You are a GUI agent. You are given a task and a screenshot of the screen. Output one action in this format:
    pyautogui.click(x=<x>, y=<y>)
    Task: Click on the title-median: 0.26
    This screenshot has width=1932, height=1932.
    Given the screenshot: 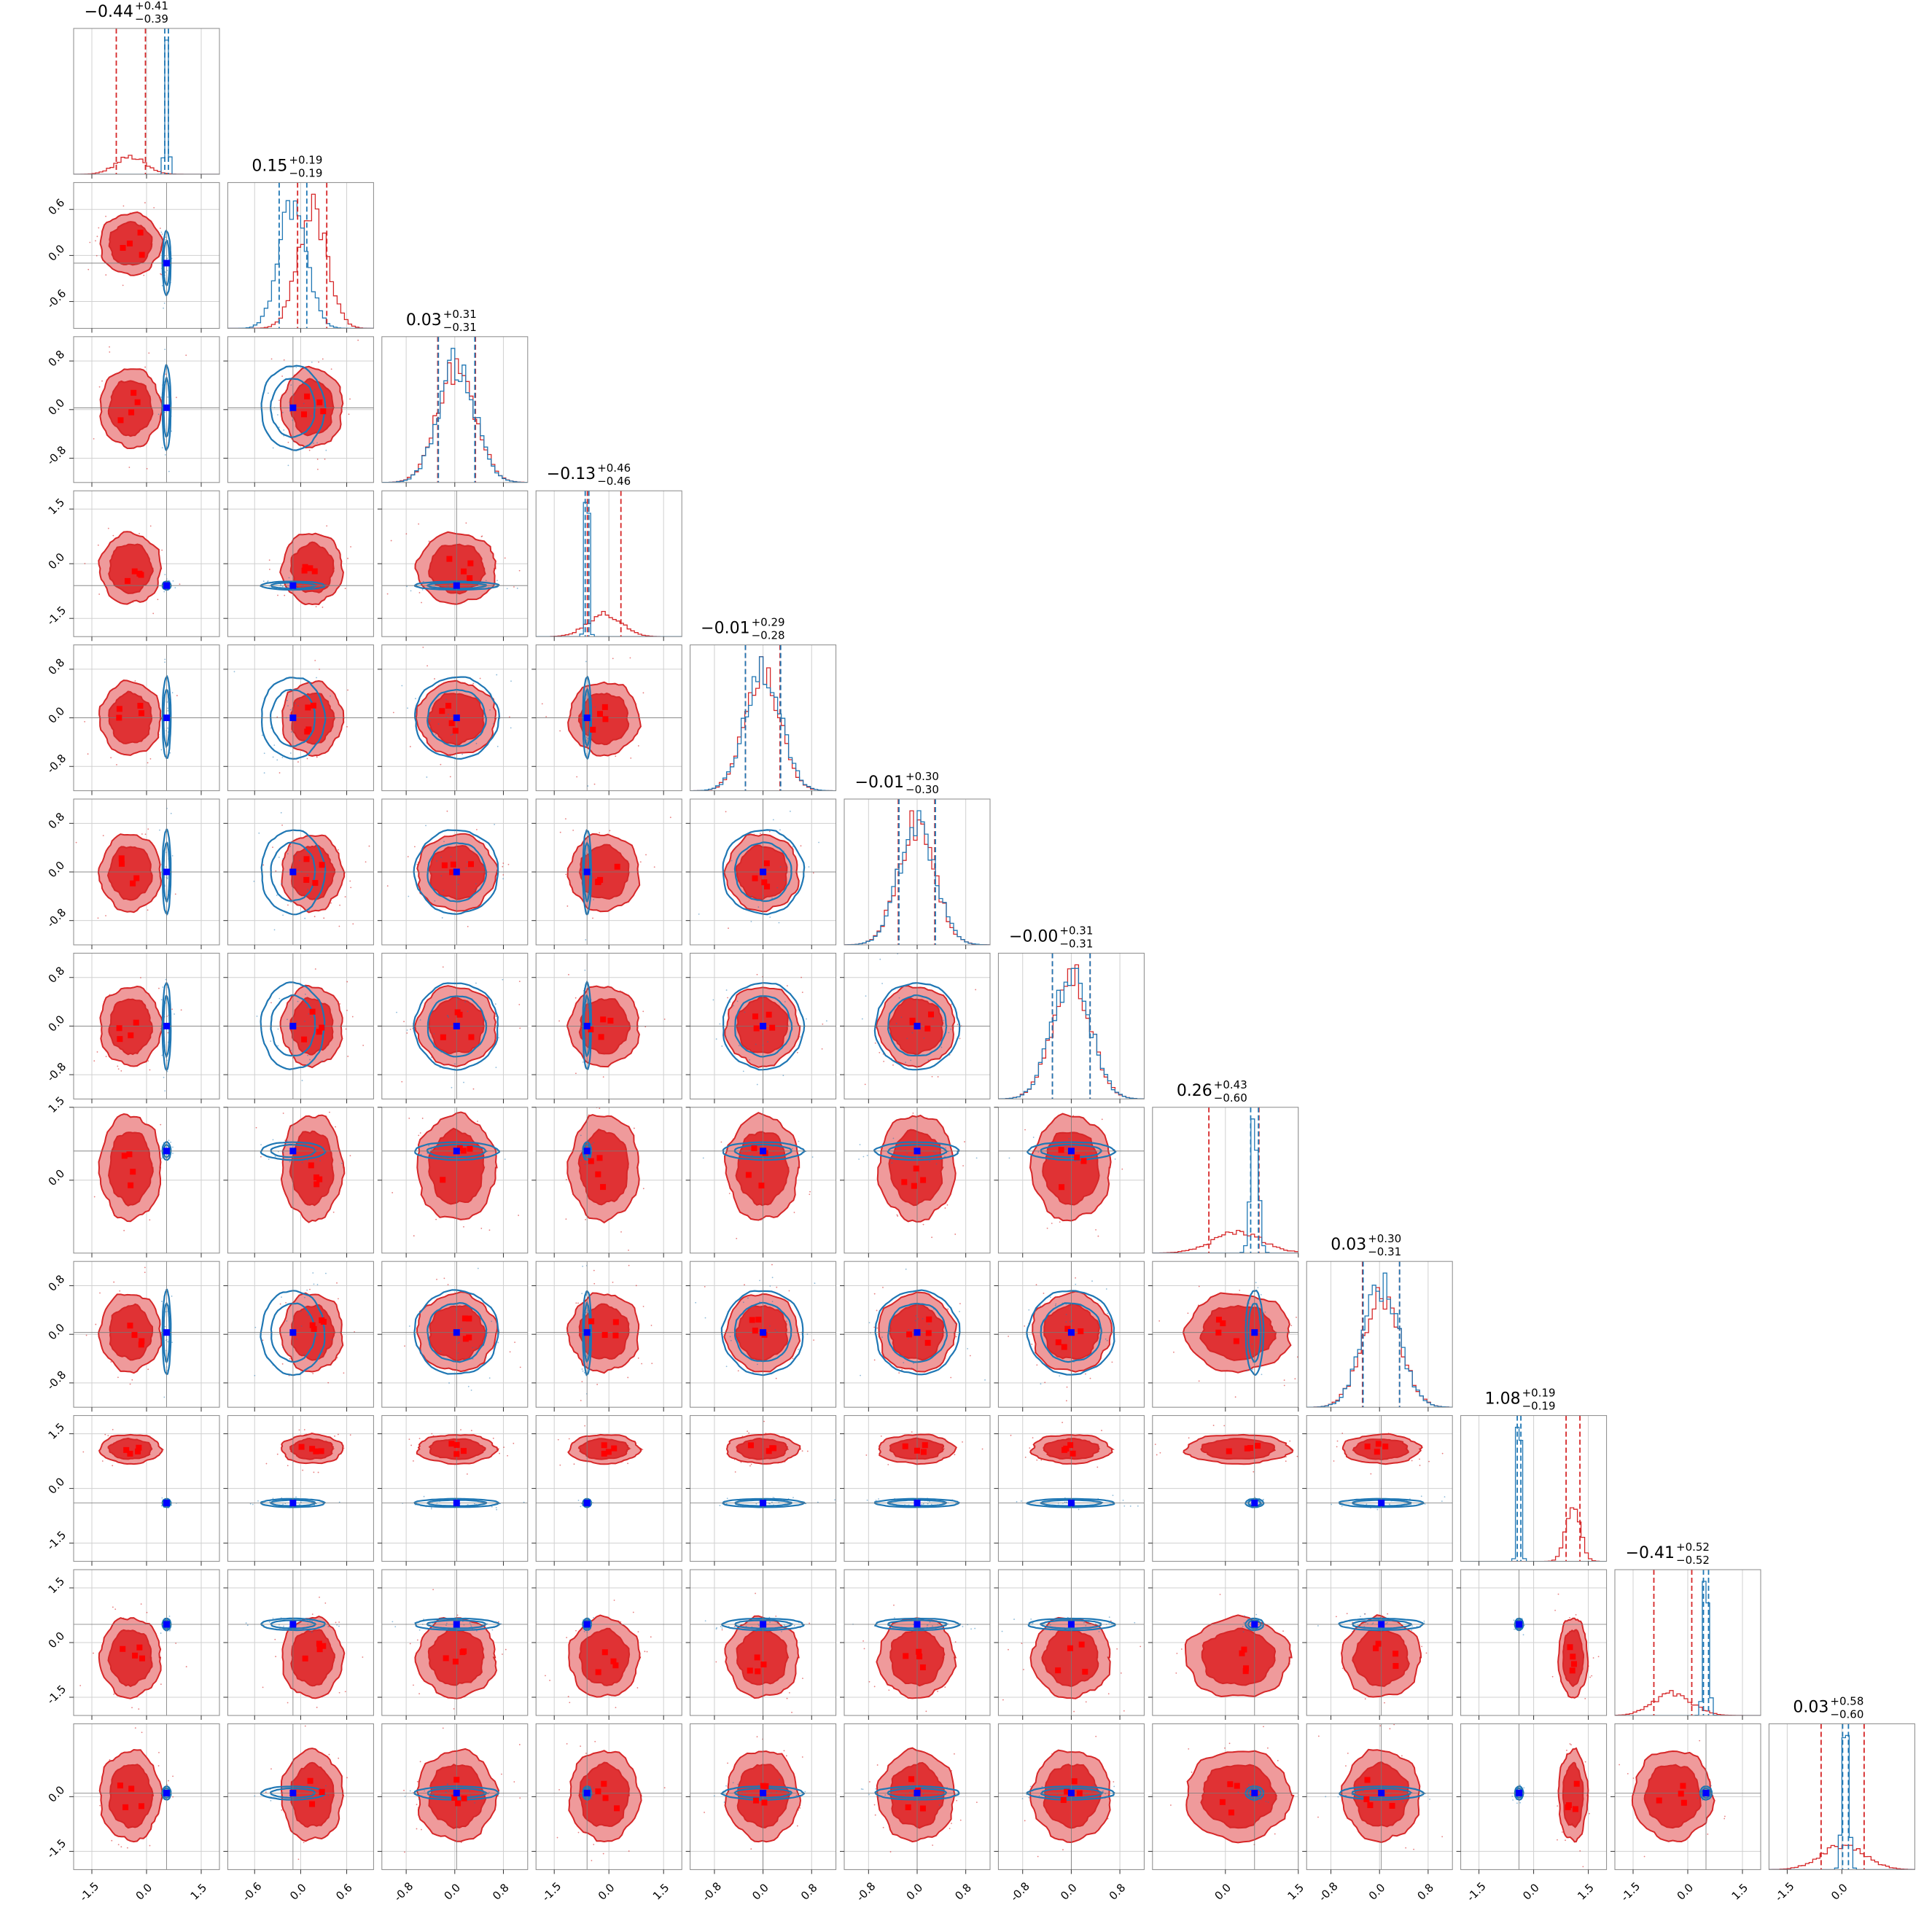 What is the action you would take?
    pyautogui.click(x=1194, y=1091)
    